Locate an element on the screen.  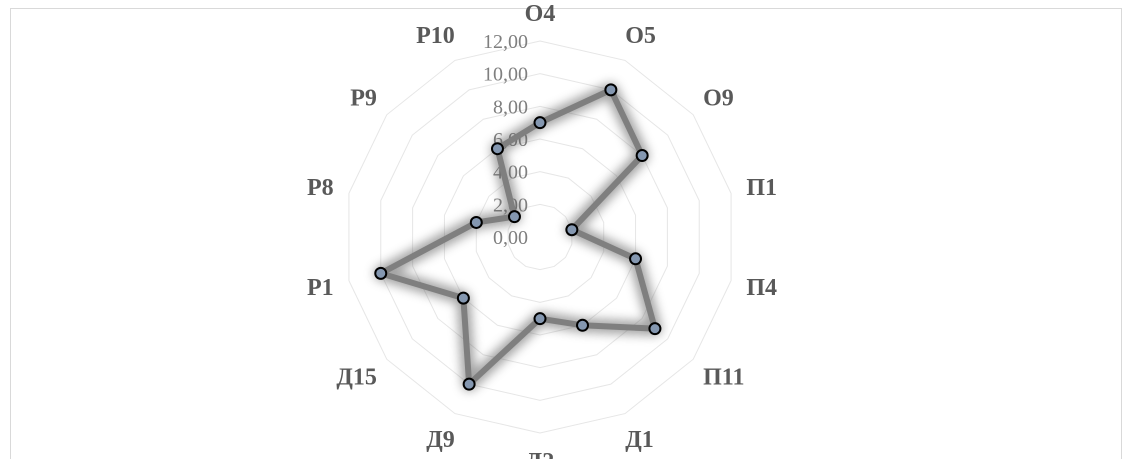
category-label: П4 is located at coordinates (761, 288).